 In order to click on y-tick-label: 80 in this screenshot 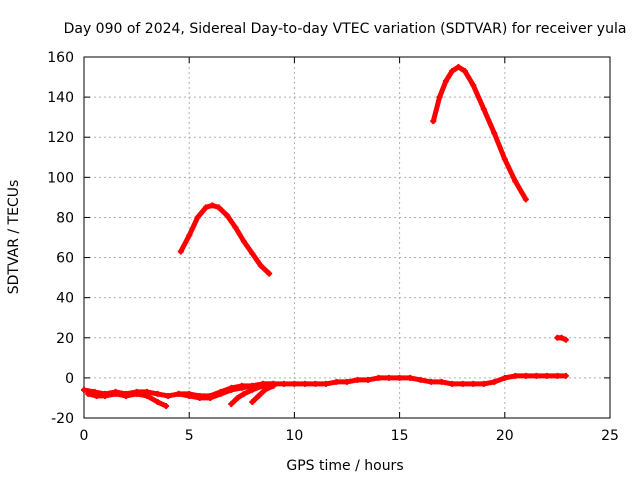, I will do `click(65, 218)`.